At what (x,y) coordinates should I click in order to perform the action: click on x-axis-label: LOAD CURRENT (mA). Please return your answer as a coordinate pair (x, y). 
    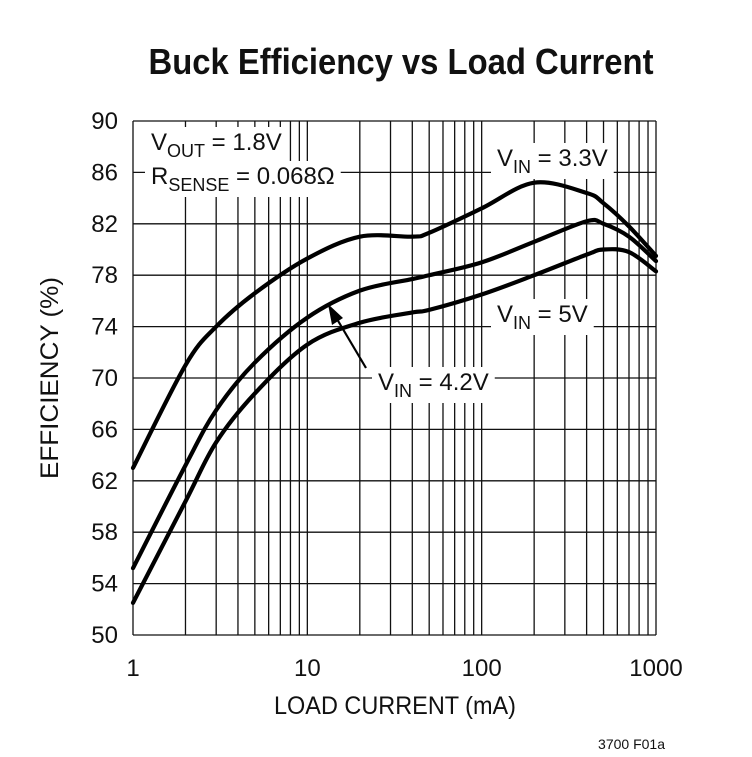
    Looking at the image, I should click on (395, 706).